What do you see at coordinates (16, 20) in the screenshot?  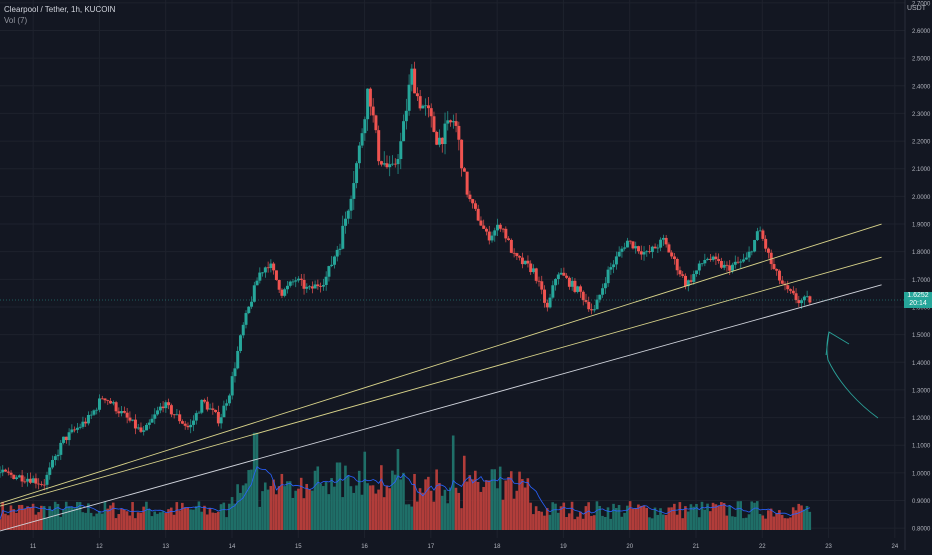 I see `volume-indicator-label: Vol (7)` at bounding box center [16, 20].